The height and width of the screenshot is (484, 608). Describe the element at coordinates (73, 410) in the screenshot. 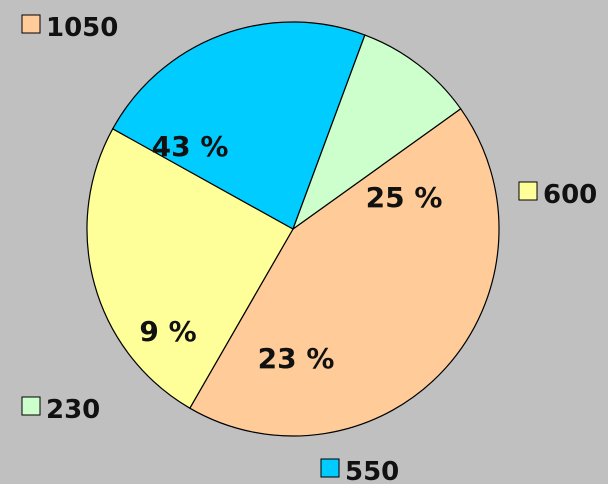

I see `legend-label-230: 230` at that location.